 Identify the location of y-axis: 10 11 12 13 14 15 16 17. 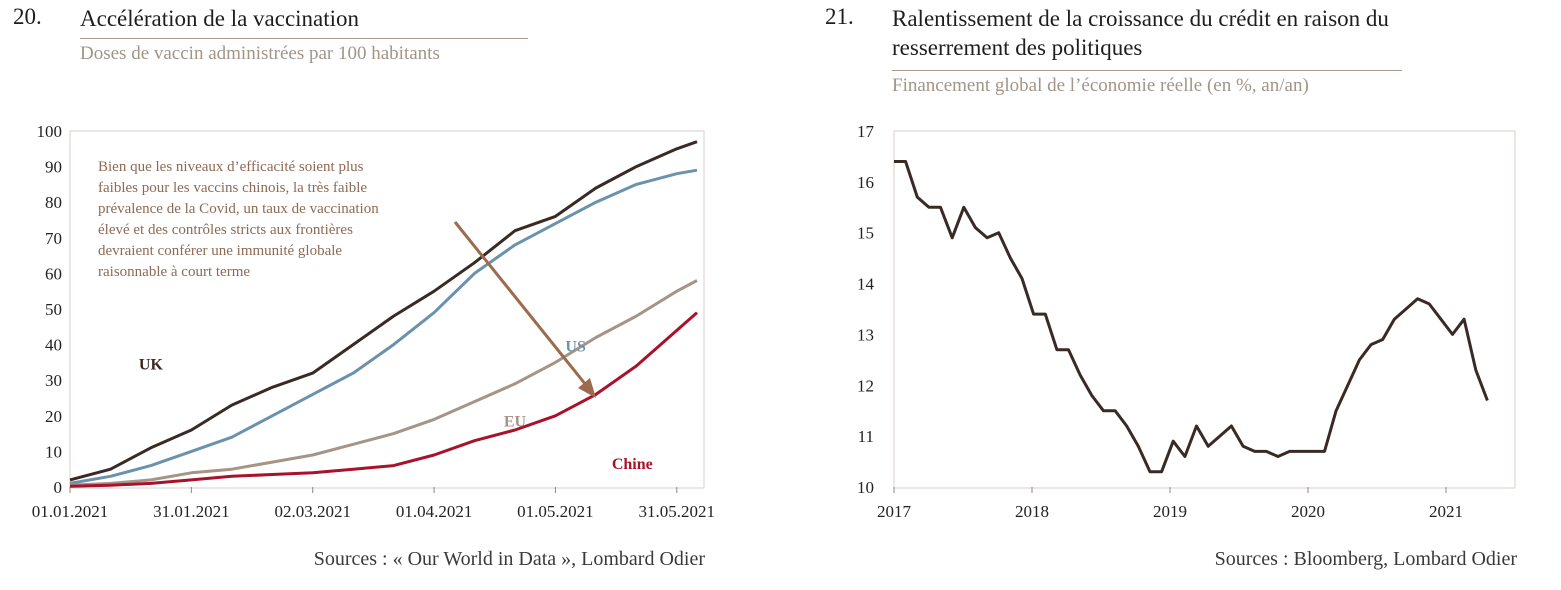
(866, 309).